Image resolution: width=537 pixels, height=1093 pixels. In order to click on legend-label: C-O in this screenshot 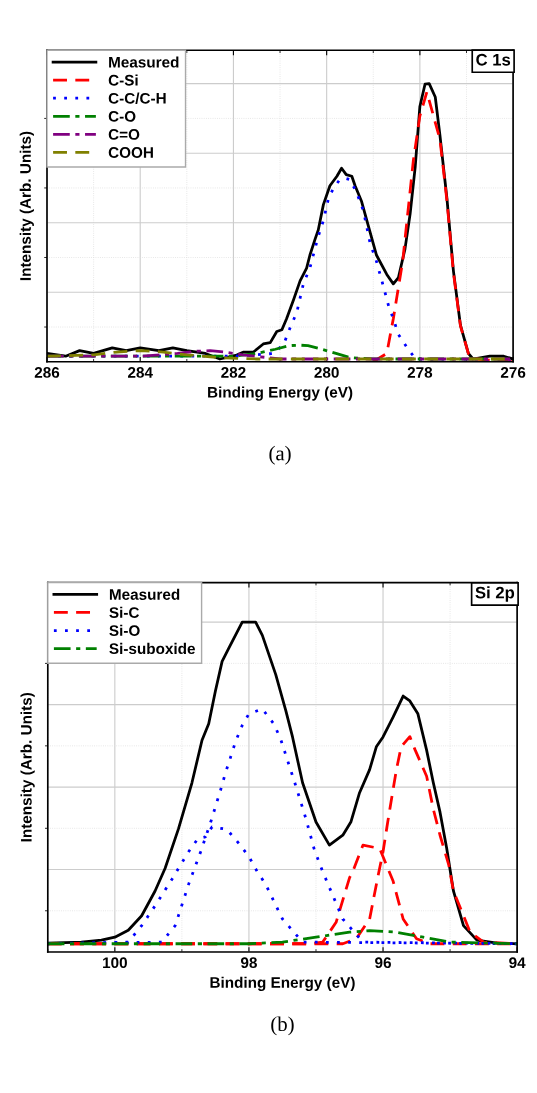, I will do `click(122, 116)`.